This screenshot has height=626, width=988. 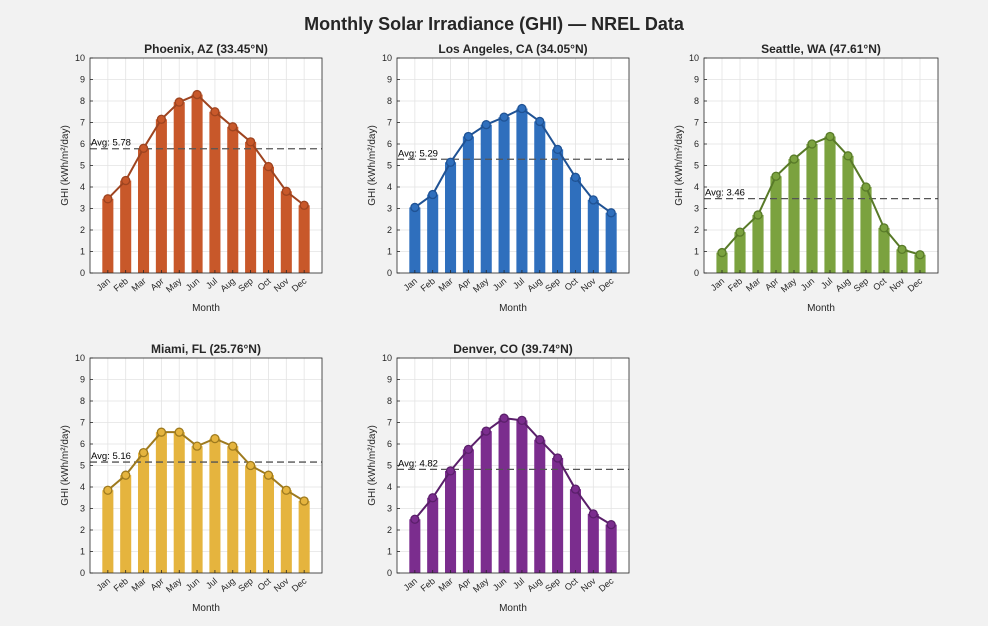 I want to click on x-tick-label: Feb, so click(x=121, y=285).